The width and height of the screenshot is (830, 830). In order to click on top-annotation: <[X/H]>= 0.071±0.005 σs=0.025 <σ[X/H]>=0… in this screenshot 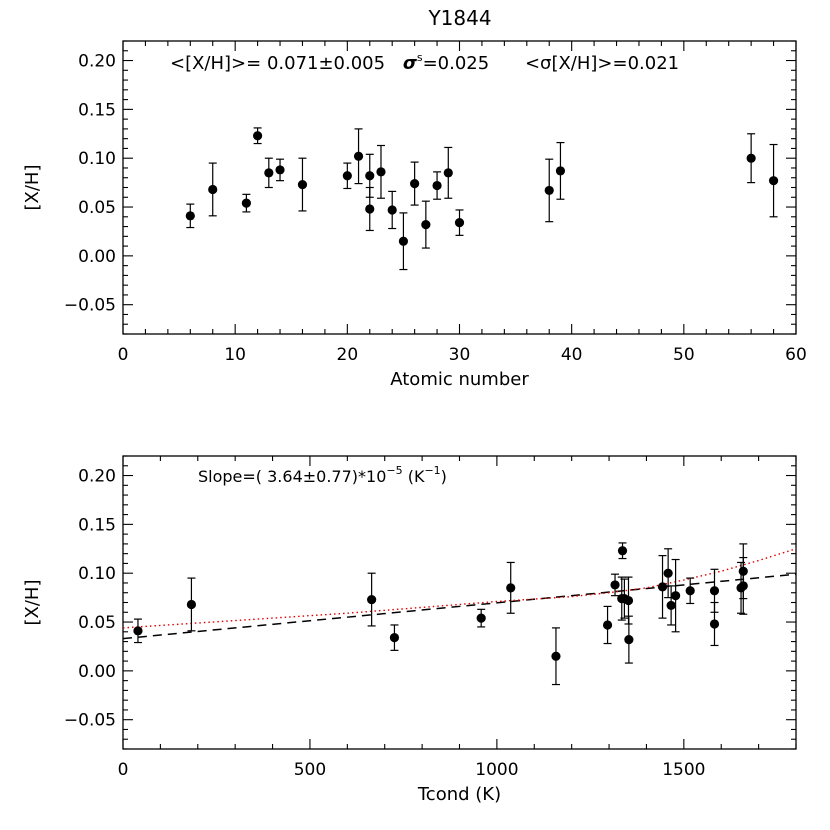, I will do `click(424, 62)`.